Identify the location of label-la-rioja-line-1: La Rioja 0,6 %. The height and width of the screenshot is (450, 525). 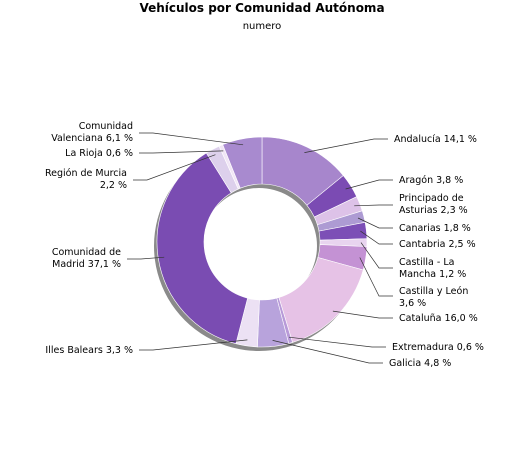
(99, 153).